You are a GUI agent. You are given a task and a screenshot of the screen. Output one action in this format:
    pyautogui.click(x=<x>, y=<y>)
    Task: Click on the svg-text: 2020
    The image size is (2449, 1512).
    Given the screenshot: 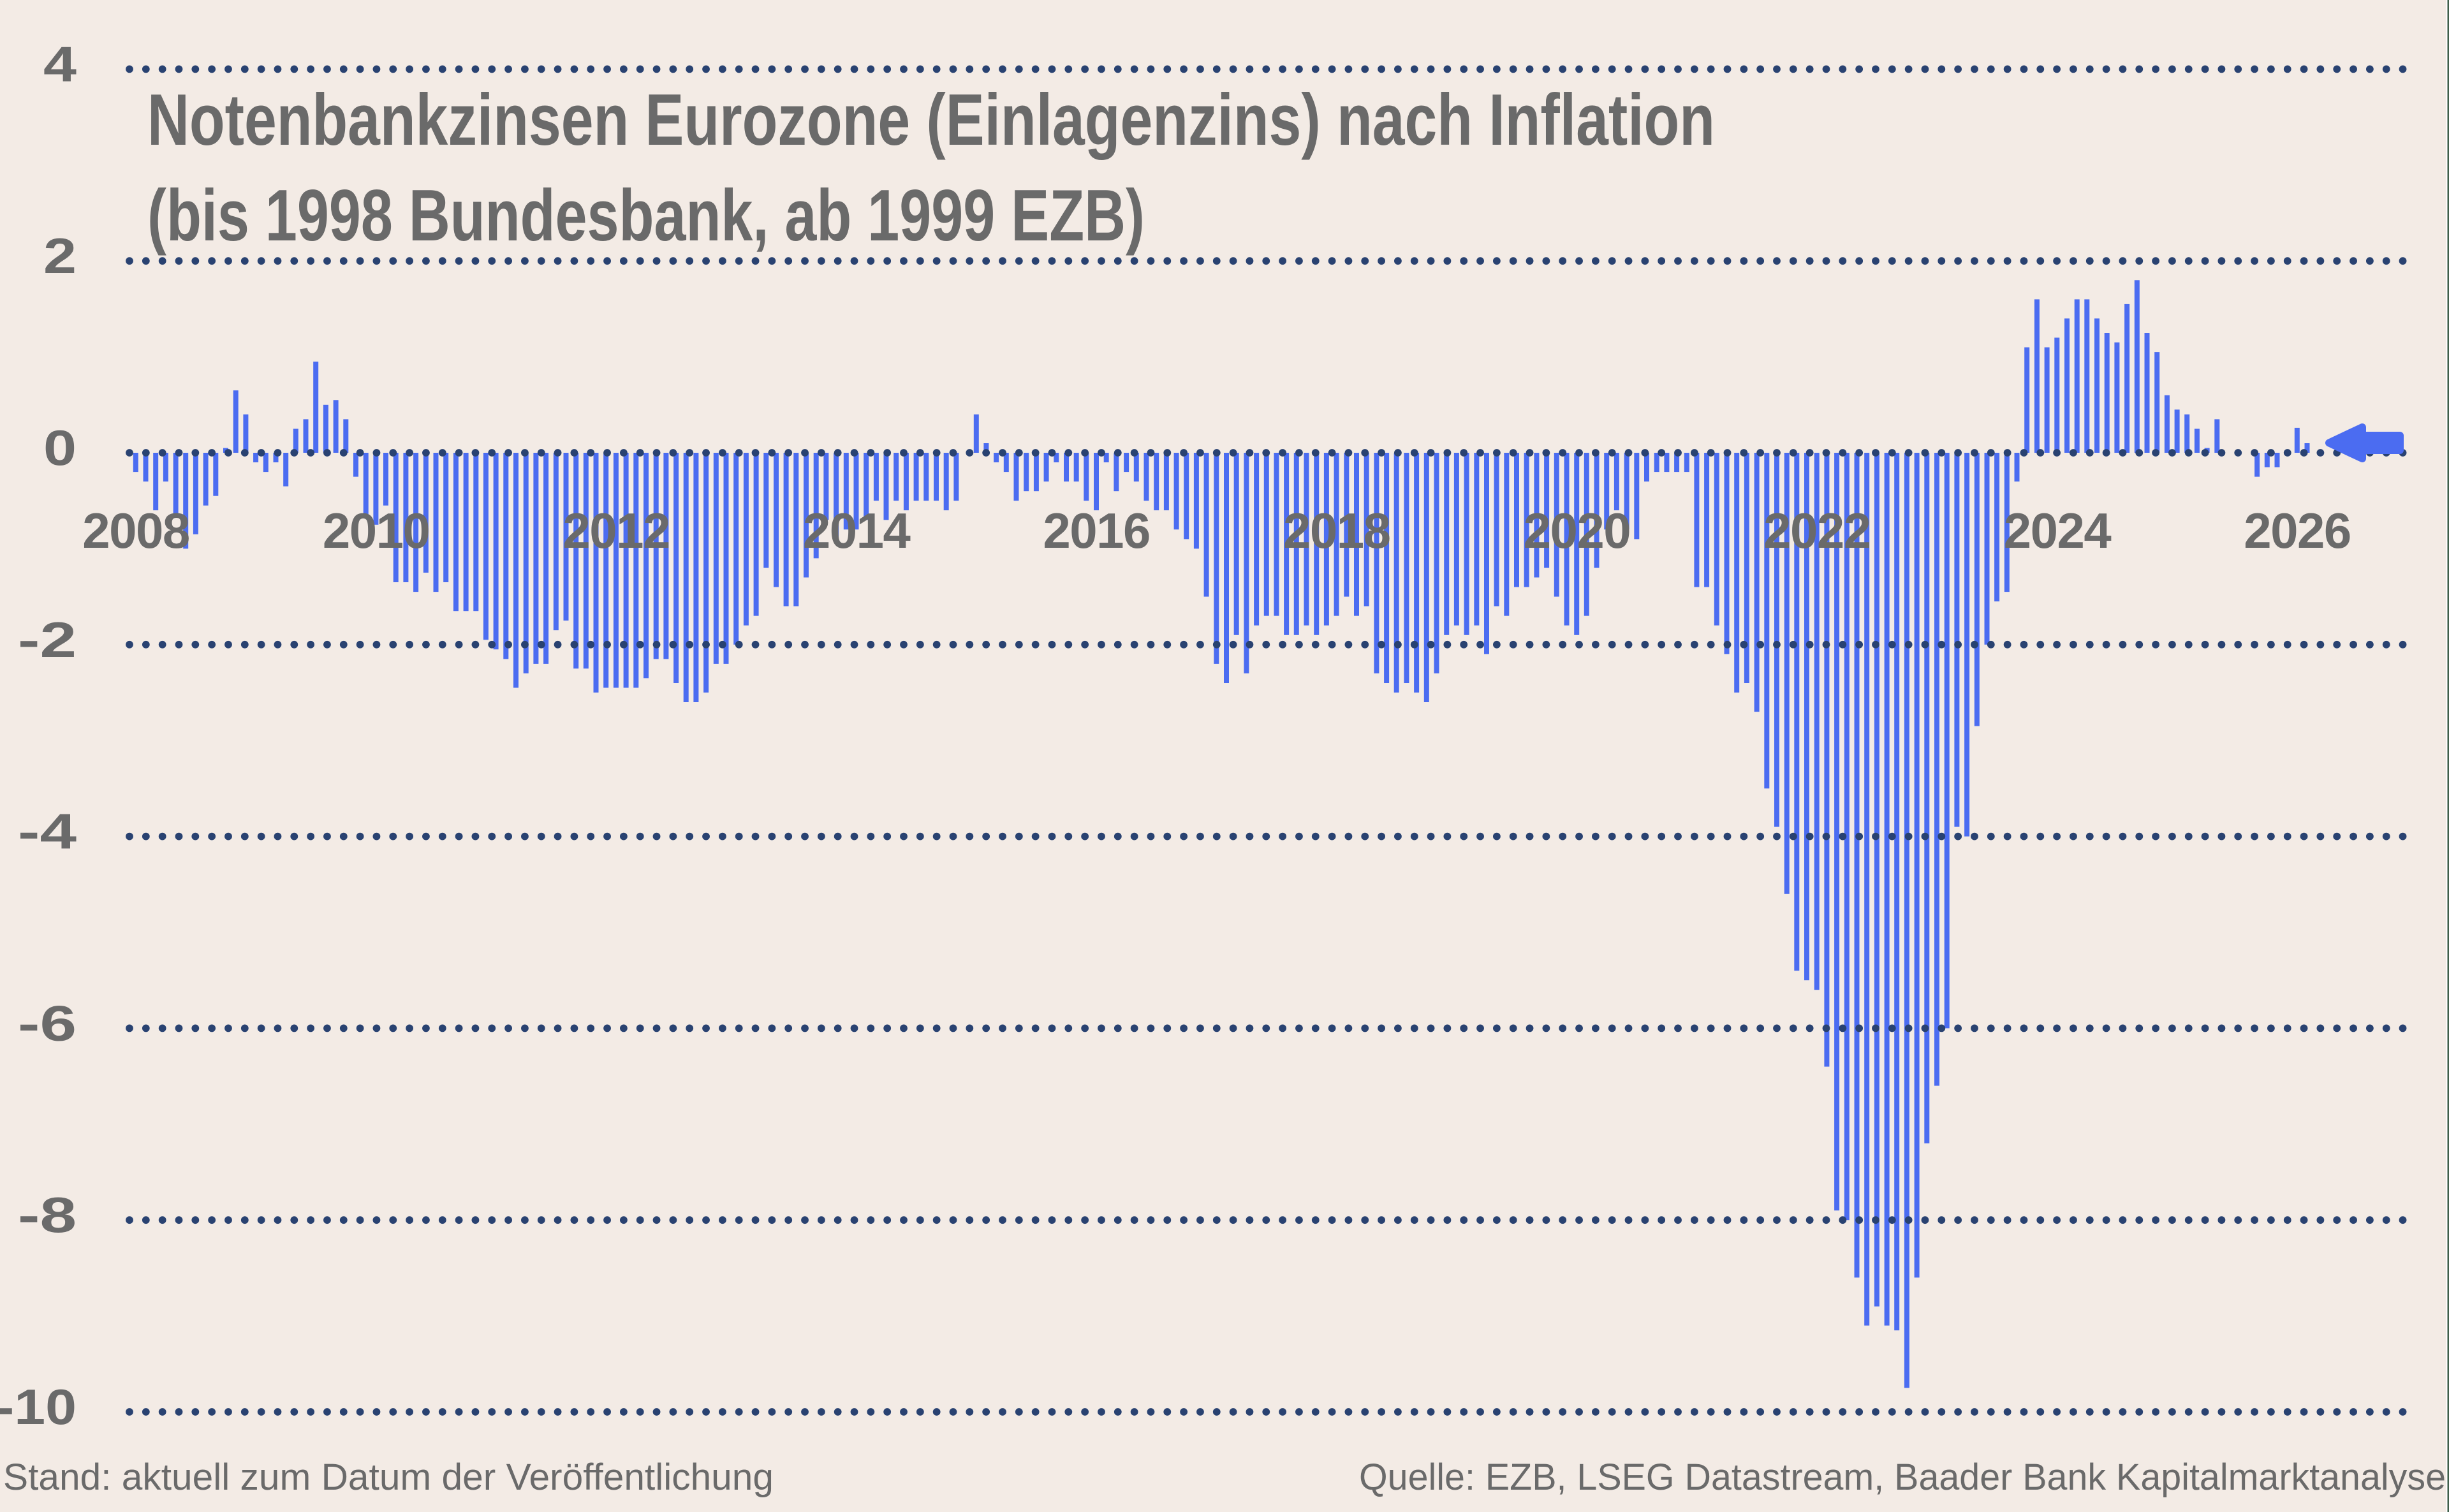 What is the action you would take?
    pyautogui.click(x=1577, y=531)
    